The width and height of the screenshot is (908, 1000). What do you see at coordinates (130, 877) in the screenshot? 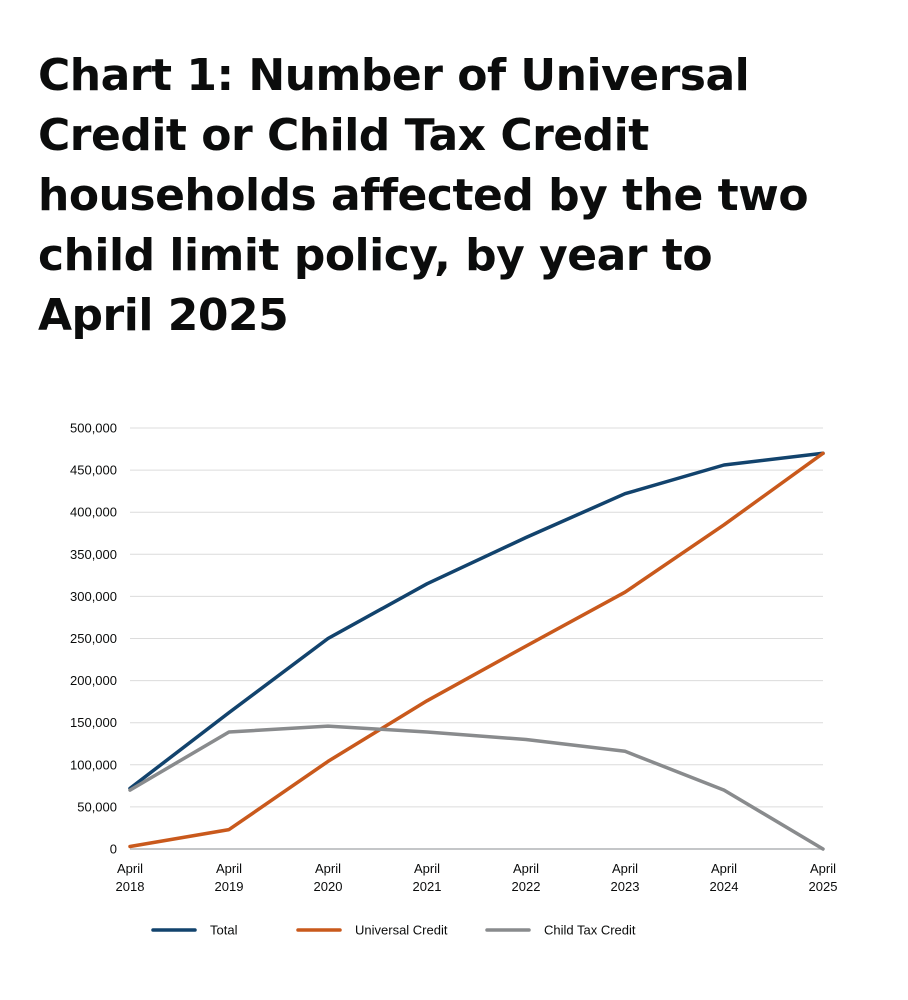
I see `x-tick-label: April 2018` at bounding box center [130, 877].